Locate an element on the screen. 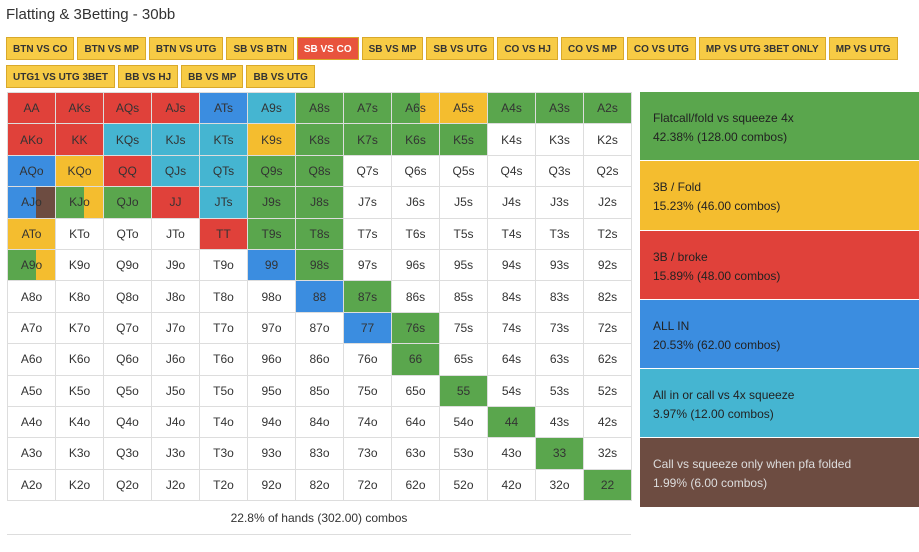 The height and width of the screenshot is (552, 919). hand-cell: 32o is located at coordinates (560, 485).